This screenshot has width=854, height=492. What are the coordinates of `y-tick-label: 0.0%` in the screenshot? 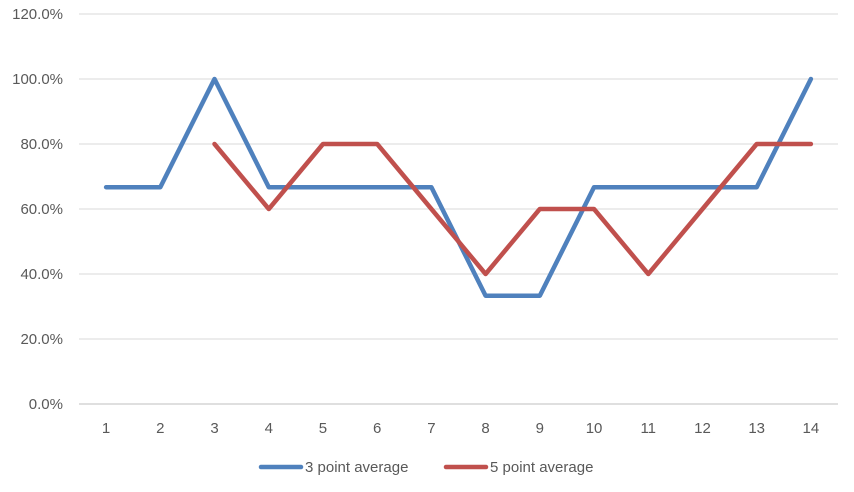 It's located at (46, 404).